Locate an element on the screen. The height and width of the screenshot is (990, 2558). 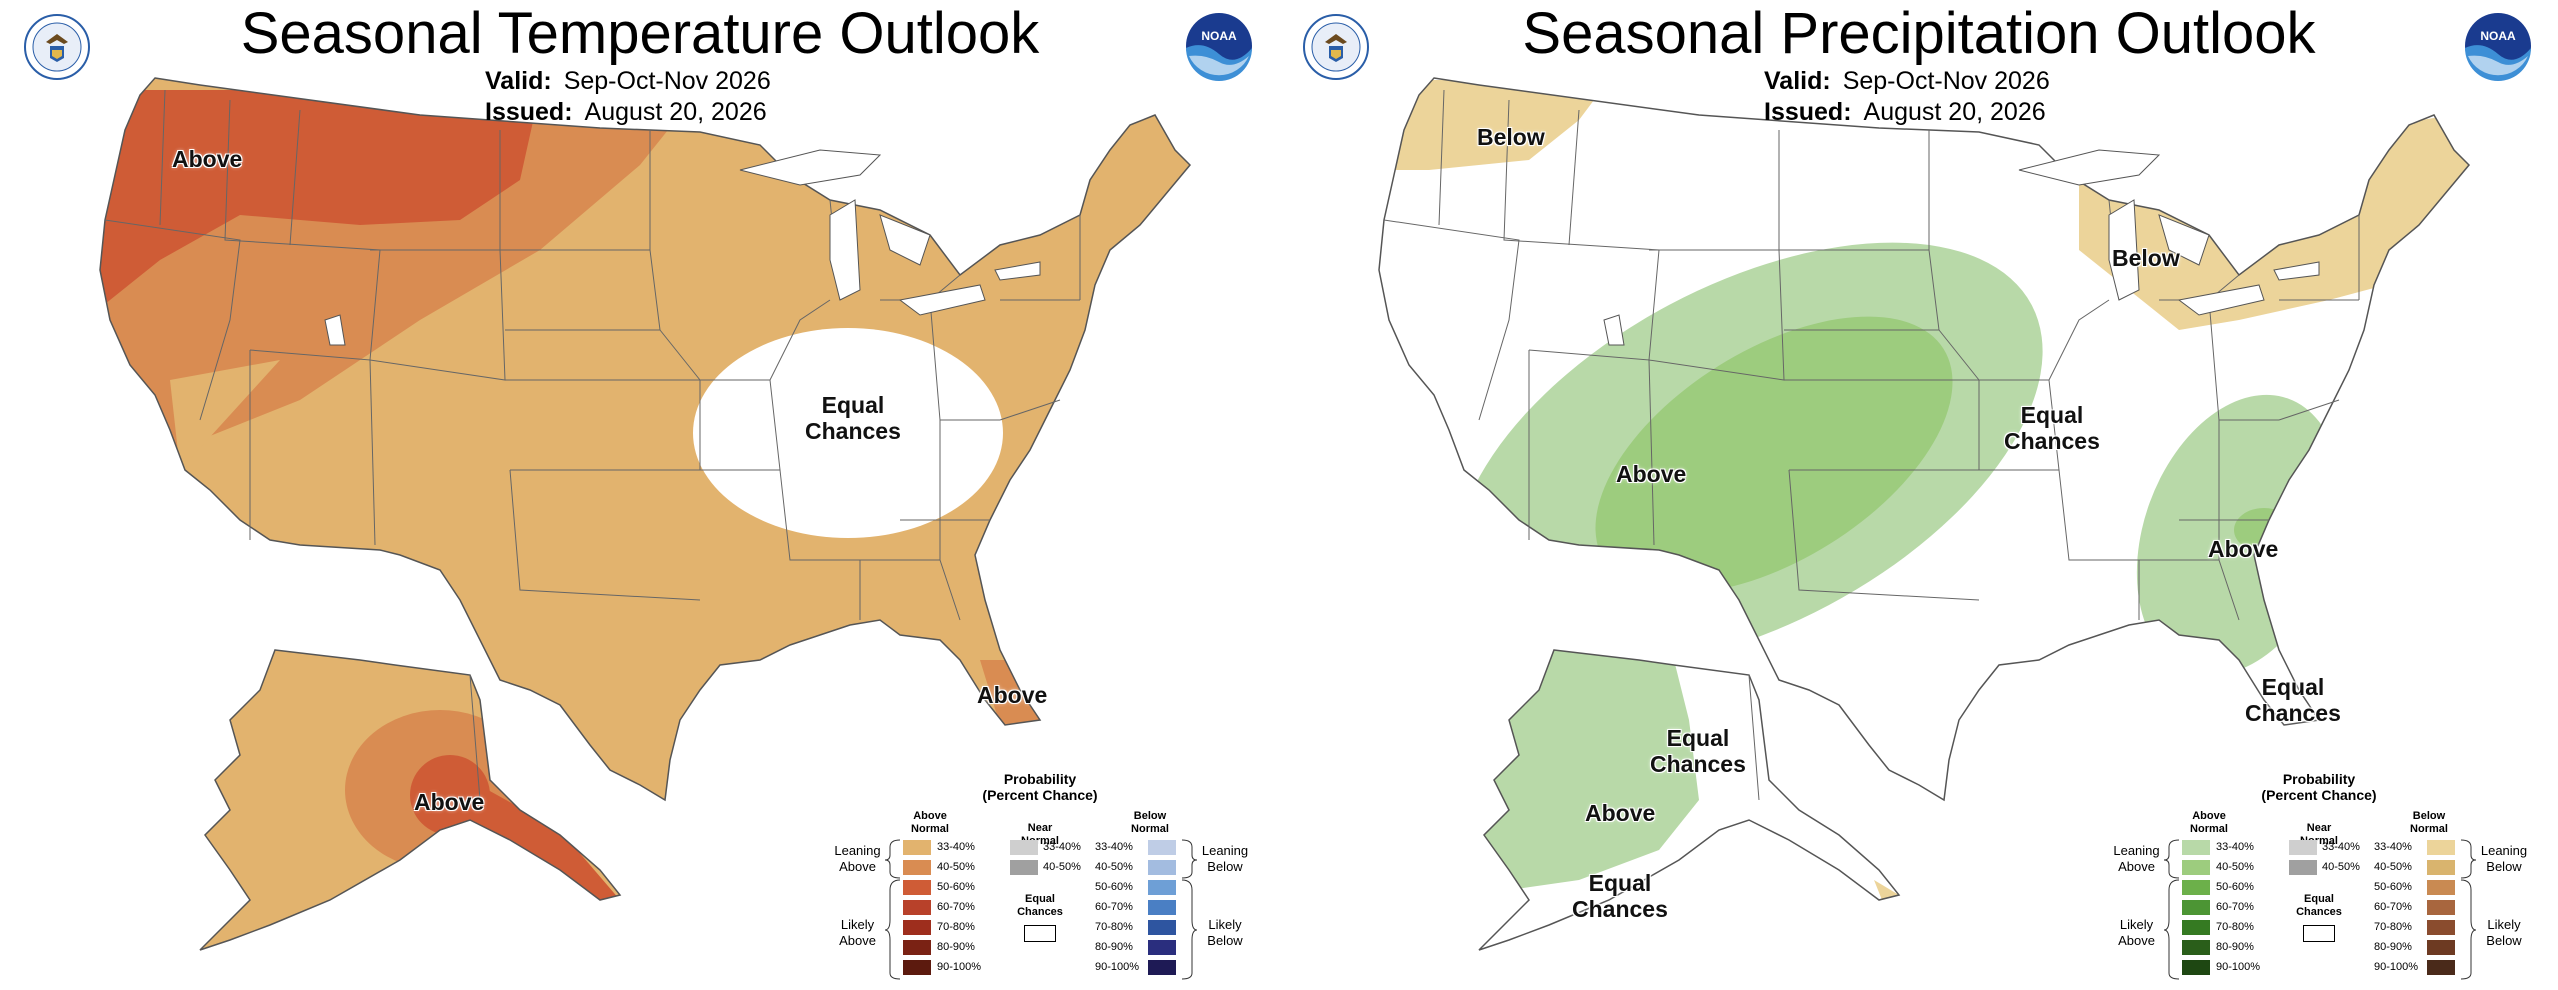
label-equal-chances-alaska-south: Equal Chances is located at coordinates (1620, 896).